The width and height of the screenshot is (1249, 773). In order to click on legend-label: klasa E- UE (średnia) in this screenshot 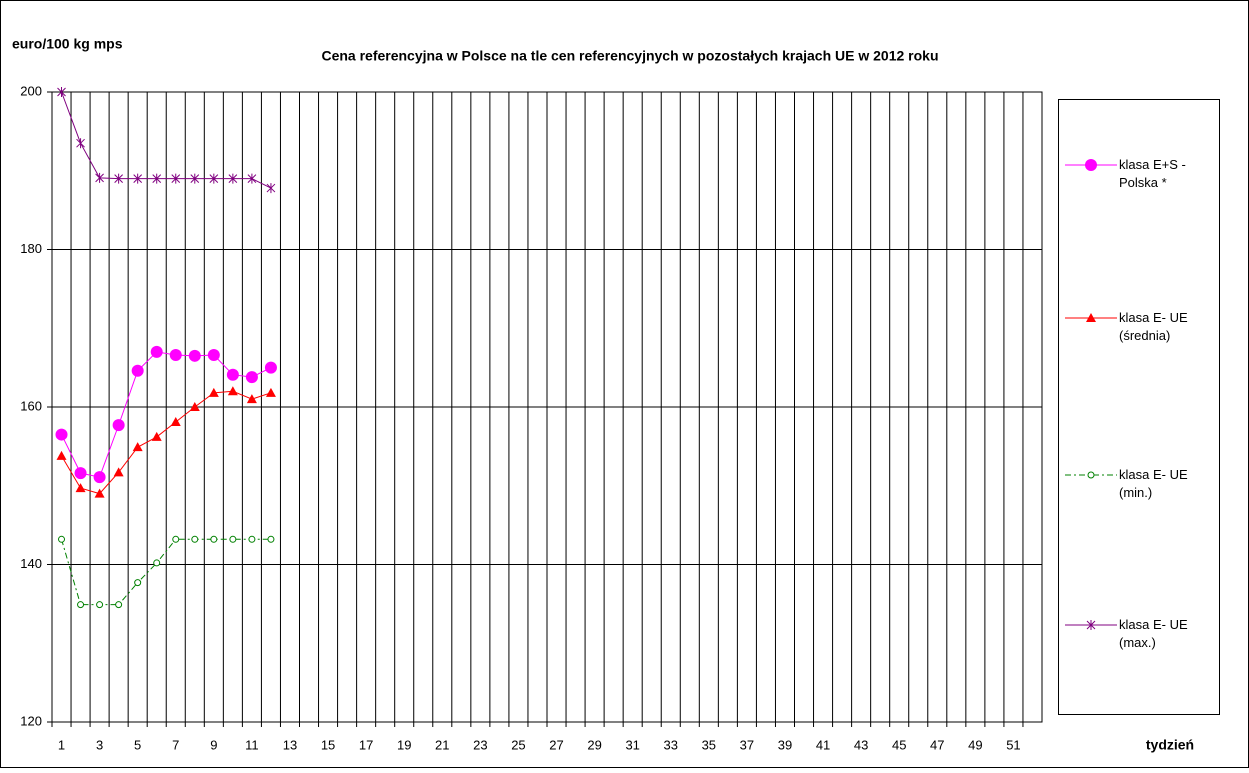, I will do `click(1153, 326)`.